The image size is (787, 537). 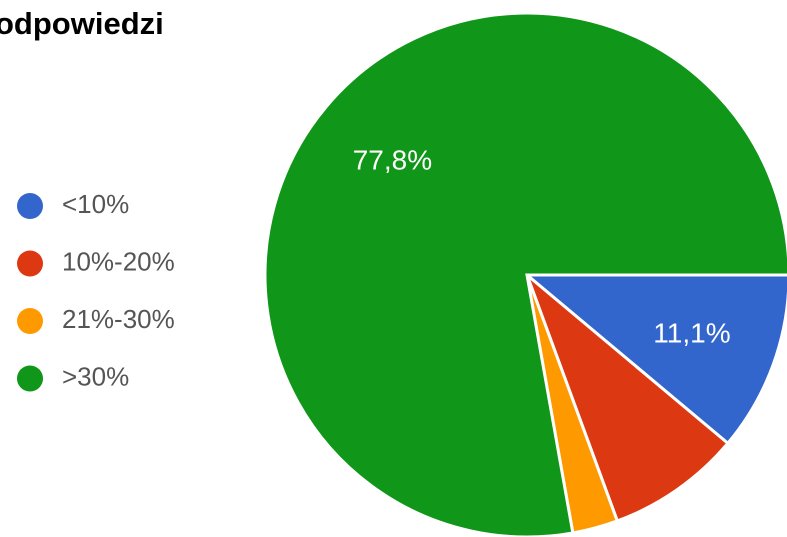 I want to click on legend-label: 10%-20%, so click(x=118, y=261).